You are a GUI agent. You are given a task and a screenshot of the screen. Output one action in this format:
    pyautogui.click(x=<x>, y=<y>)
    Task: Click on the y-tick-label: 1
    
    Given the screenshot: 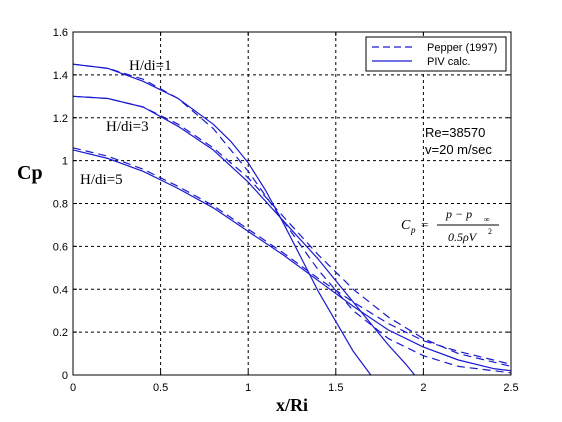 What is the action you would take?
    pyautogui.click(x=65, y=162)
    